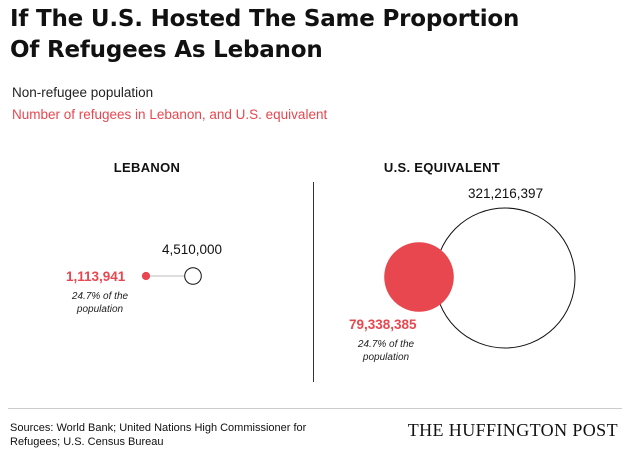 The height and width of the screenshot is (456, 630). Describe the element at coordinates (313, 282) in the screenshot. I see `panel-divider` at that location.